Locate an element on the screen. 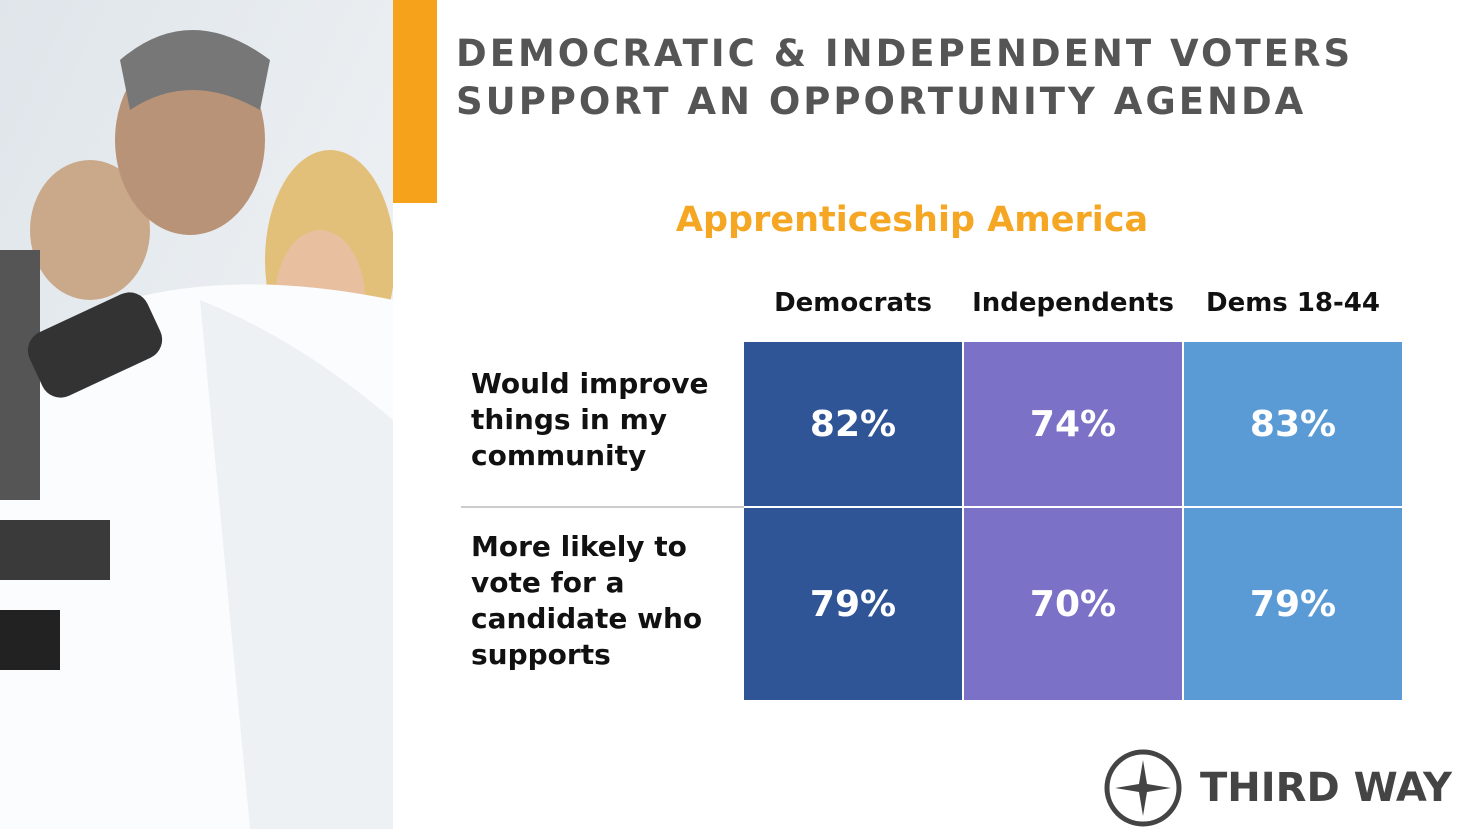  cell: 74% is located at coordinates (1073, 424).